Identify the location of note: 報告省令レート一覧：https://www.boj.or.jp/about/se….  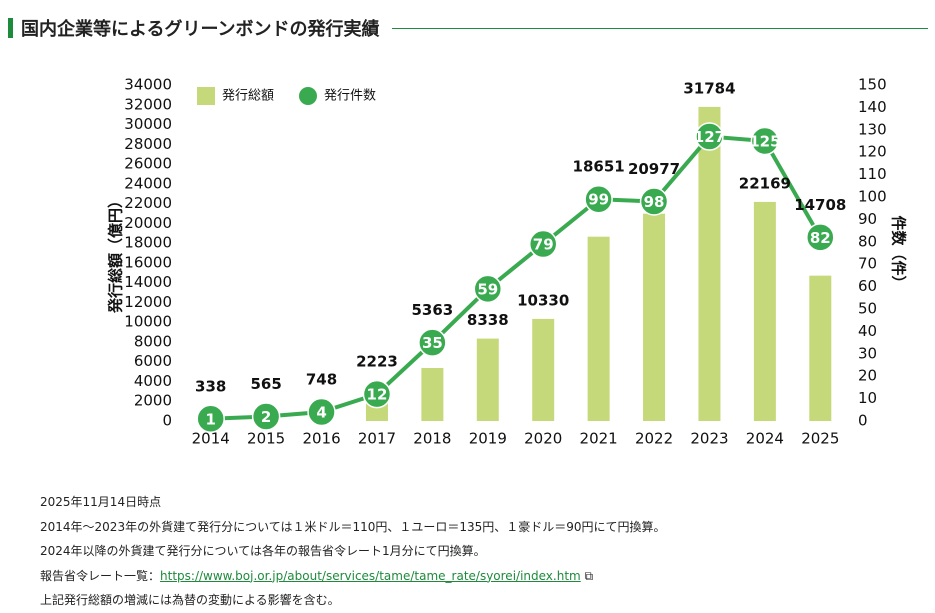
(317, 575).